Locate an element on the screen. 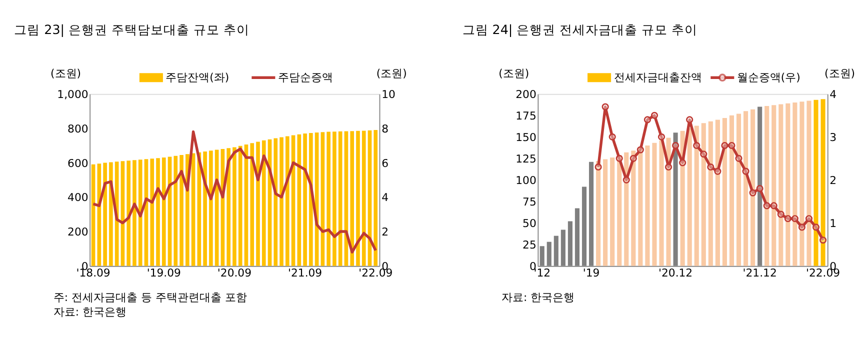 The height and width of the screenshot is (343, 860). y-tick-label: 1,000 is located at coordinates (72, 94).